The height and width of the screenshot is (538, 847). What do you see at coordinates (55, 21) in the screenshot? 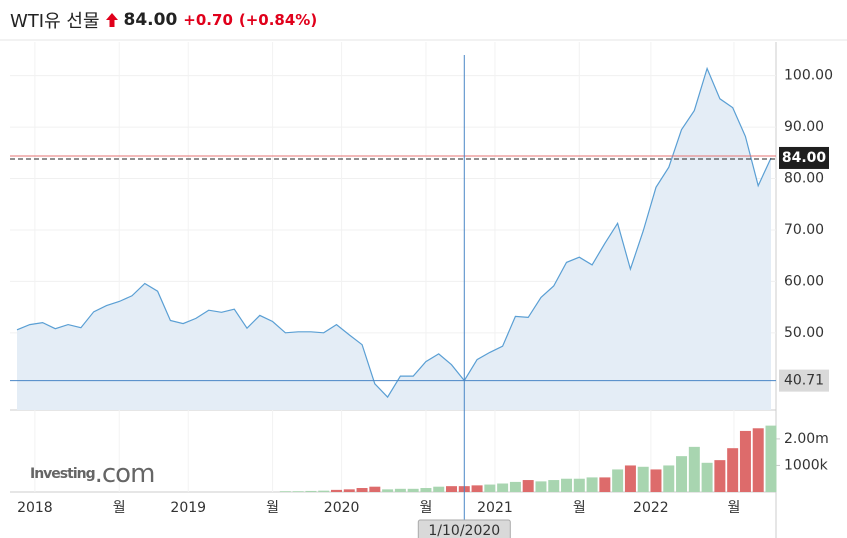
I see `title: WTI유 선물` at bounding box center [55, 21].